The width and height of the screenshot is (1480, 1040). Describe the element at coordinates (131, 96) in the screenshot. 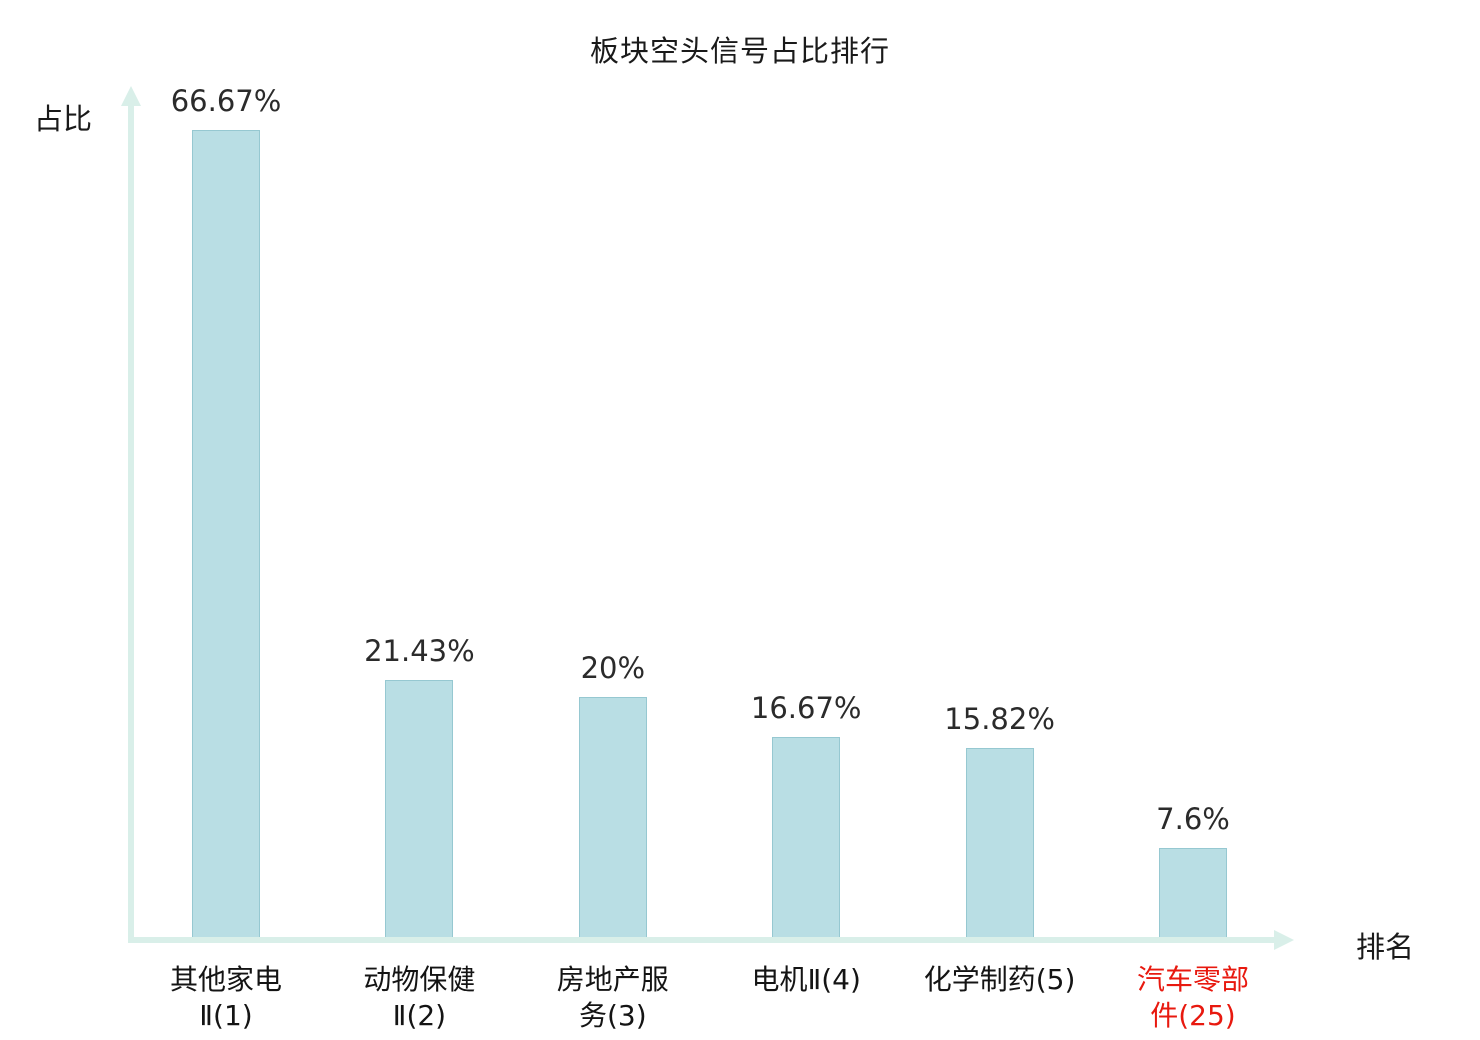

I see `y-axis-arrow-icon` at that location.